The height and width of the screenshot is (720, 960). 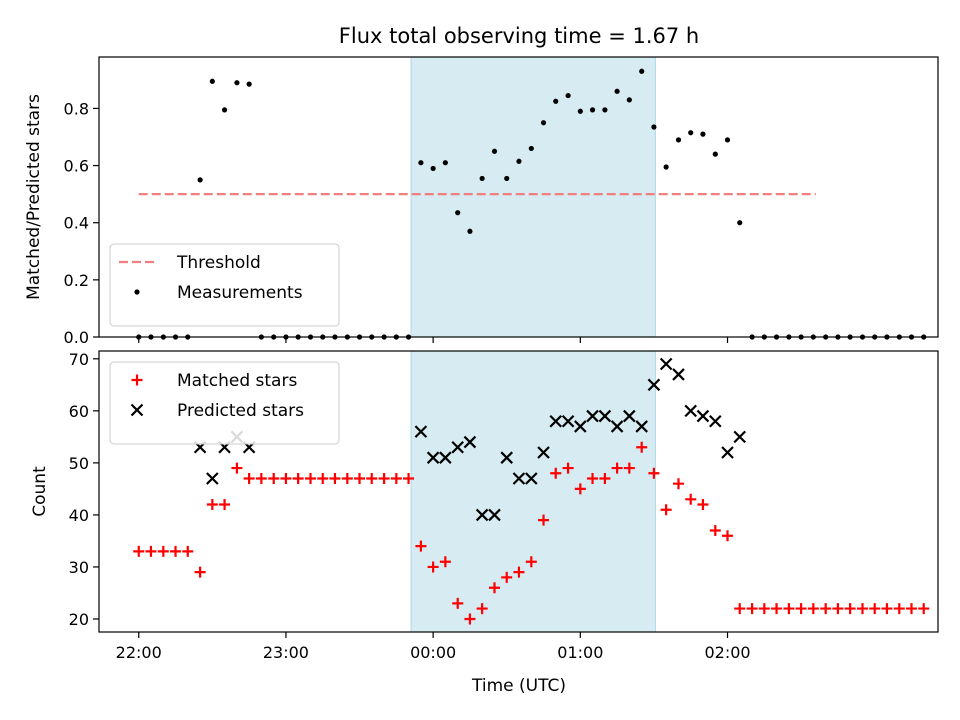 I want to click on y-tick-label: 0.0, so click(x=76, y=337).